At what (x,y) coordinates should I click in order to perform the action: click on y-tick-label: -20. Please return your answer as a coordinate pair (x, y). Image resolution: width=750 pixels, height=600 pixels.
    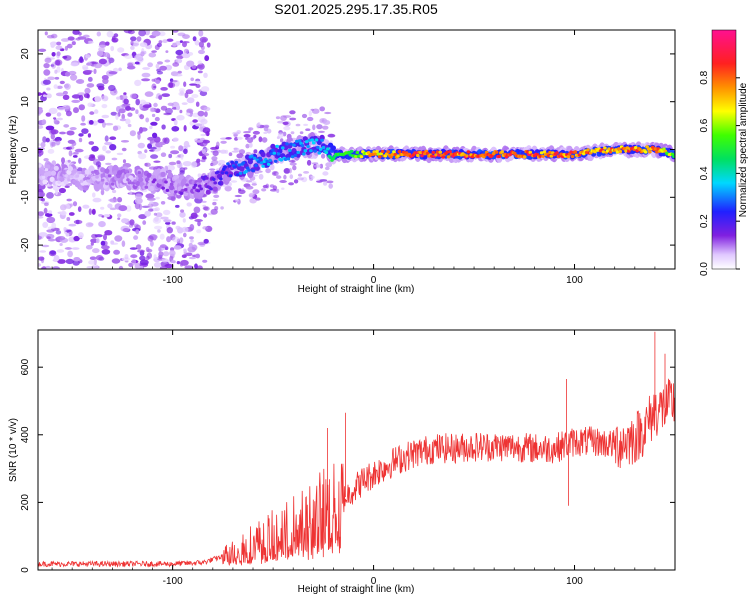
    Looking at the image, I should click on (25, 244).